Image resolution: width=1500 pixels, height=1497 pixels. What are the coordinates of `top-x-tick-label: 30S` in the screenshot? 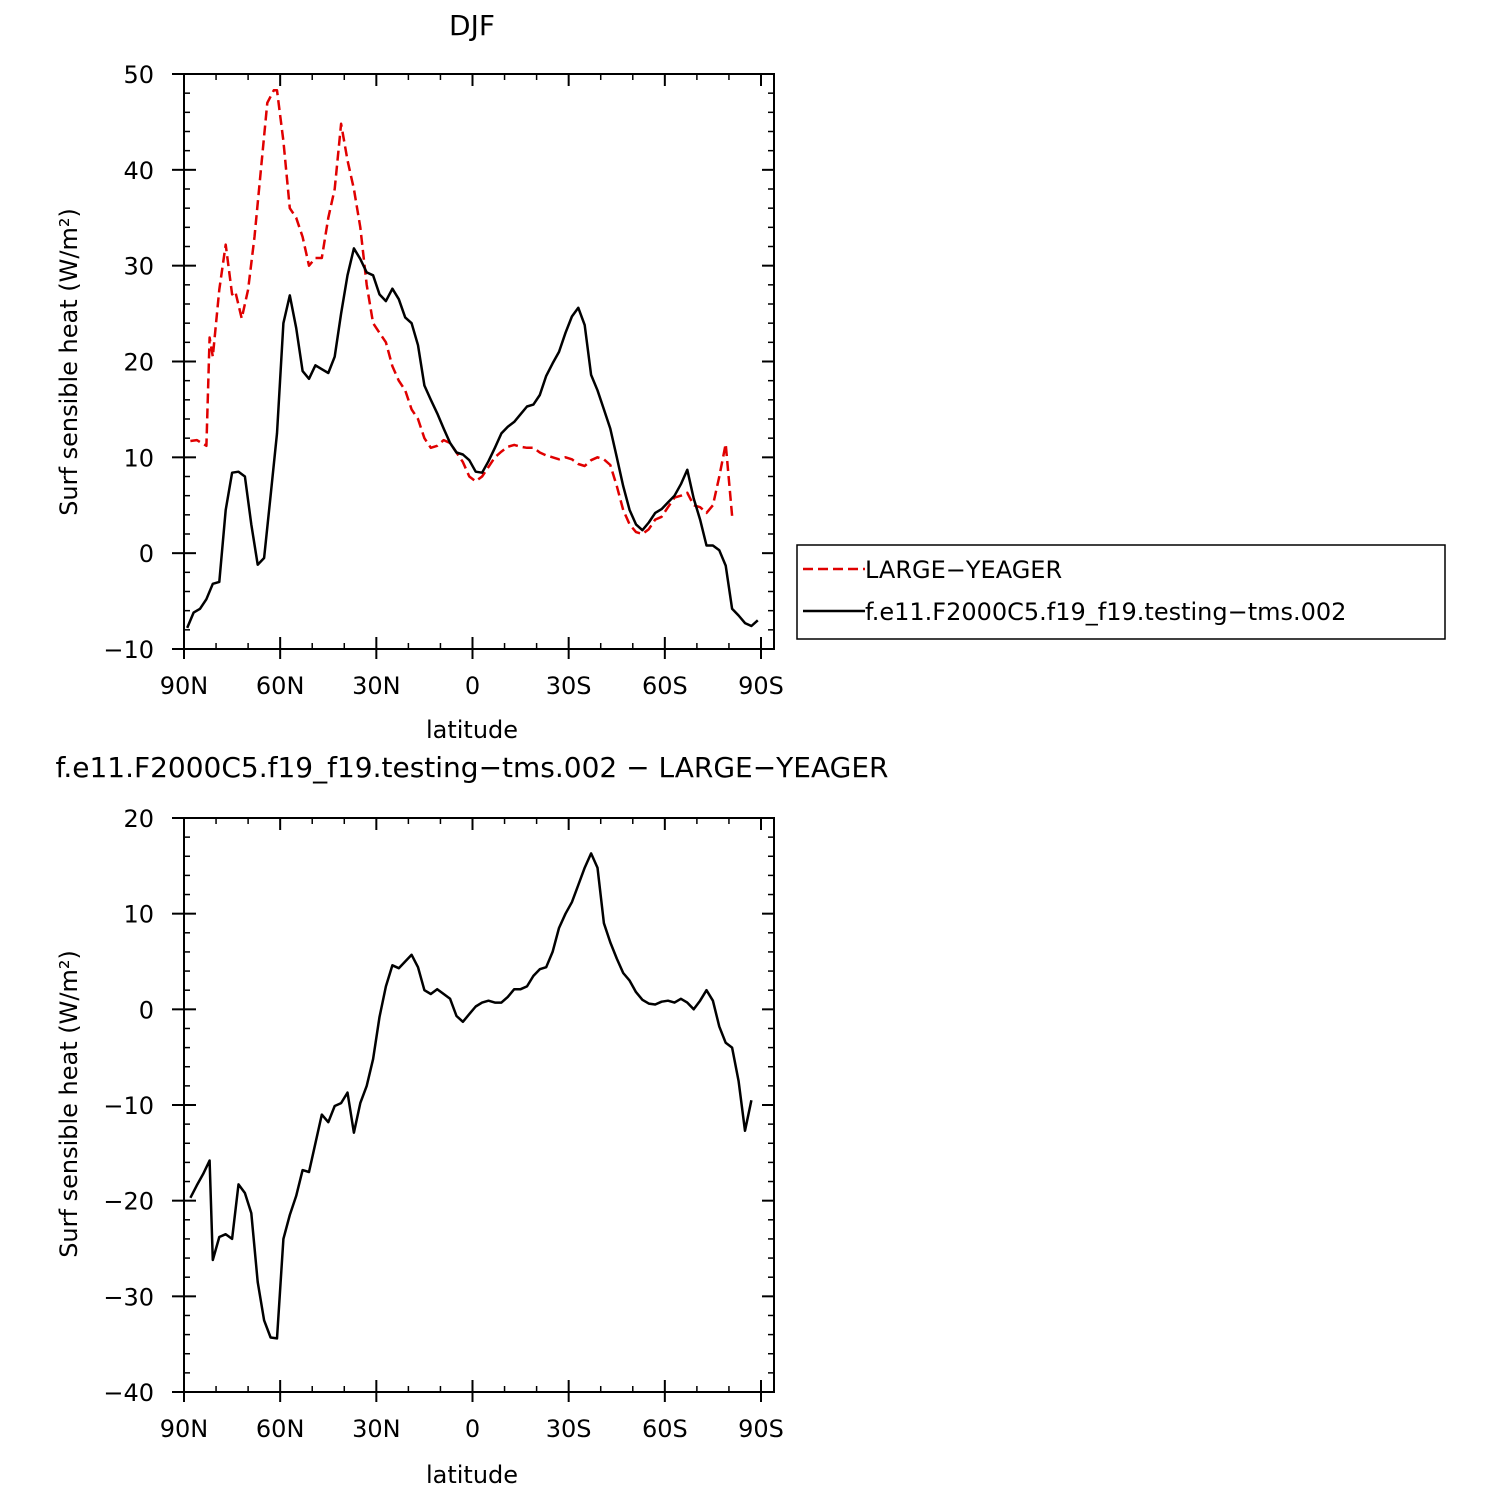 It's located at (569, 686).